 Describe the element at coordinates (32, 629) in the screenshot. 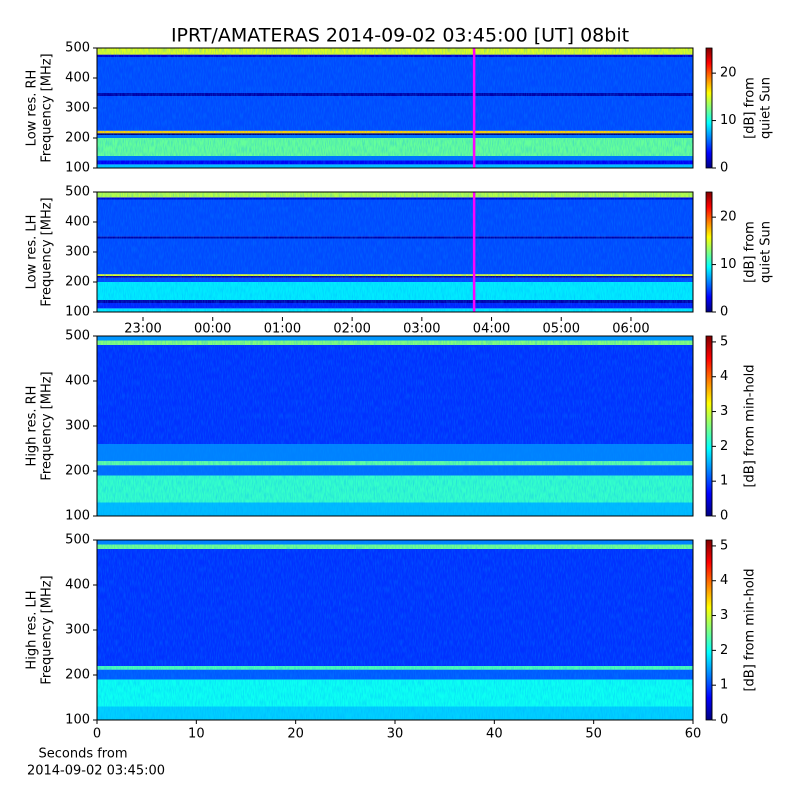

I see `y-axis-label: High res. LH` at that location.